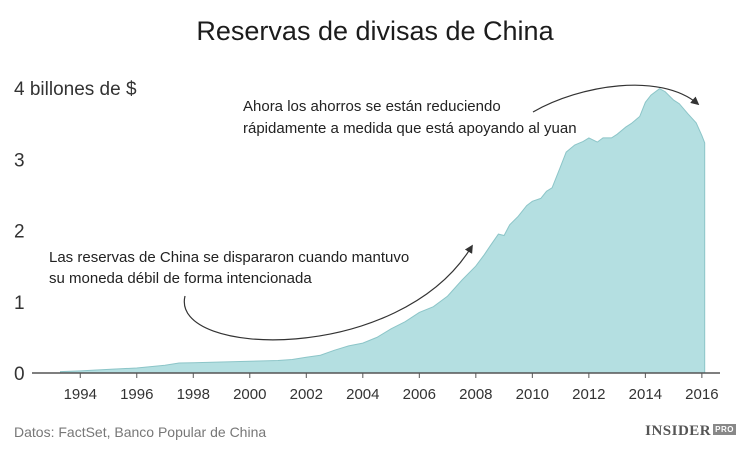 The image size is (750, 449). Describe the element at coordinates (372, 106) in the screenshot. I see `annotation-top-line-1: Ahora los ahorros se están reduciendo` at that location.